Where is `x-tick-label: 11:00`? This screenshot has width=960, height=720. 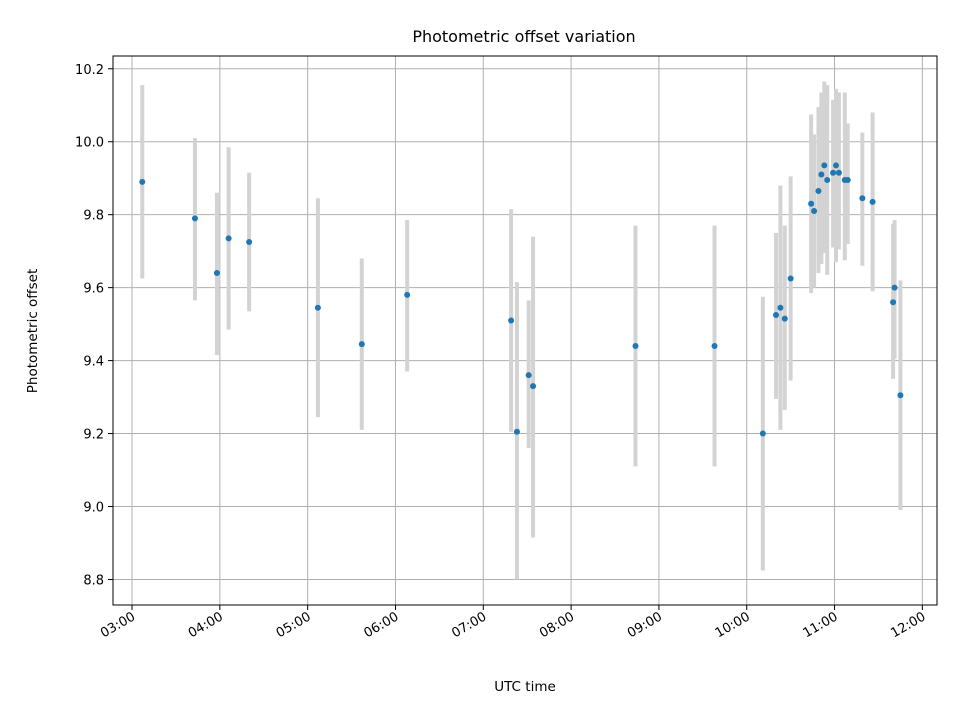 x-tick-label: 11:00 is located at coordinates (821, 625).